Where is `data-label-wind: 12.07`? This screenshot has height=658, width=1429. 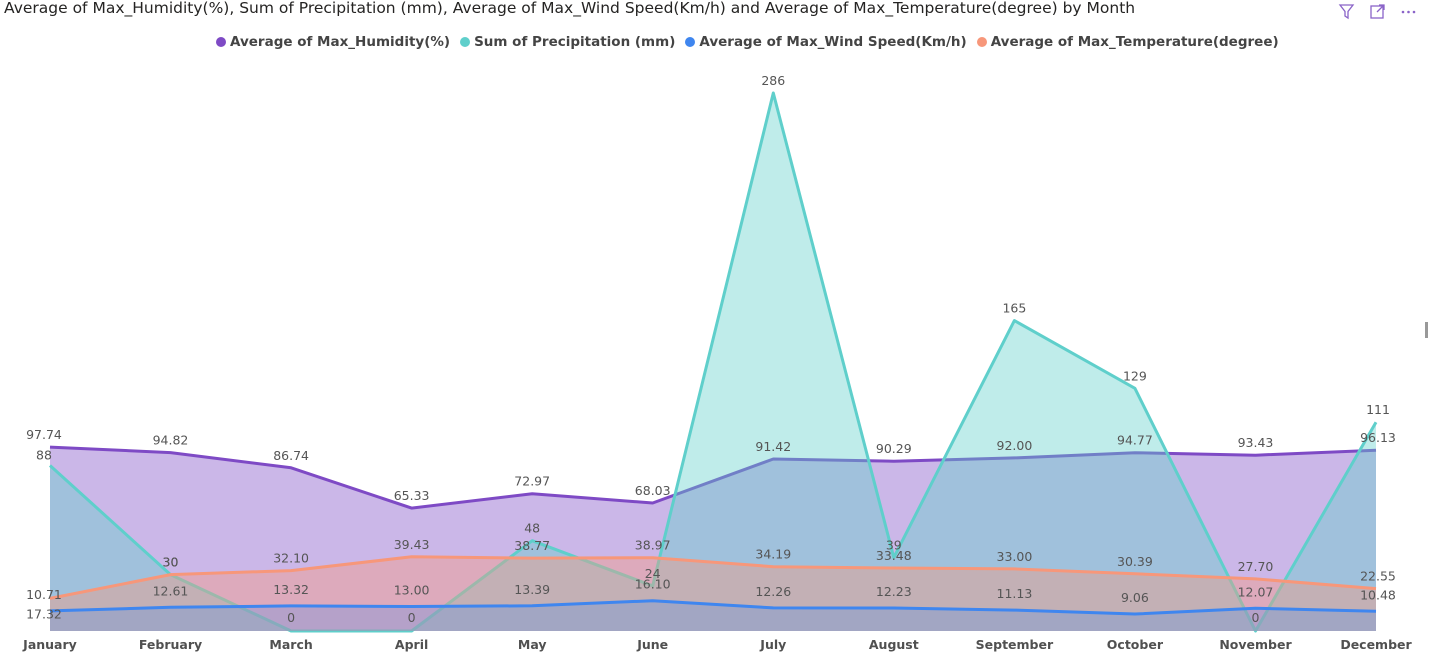 data-label-wind: 12.07 is located at coordinates (1256, 591).